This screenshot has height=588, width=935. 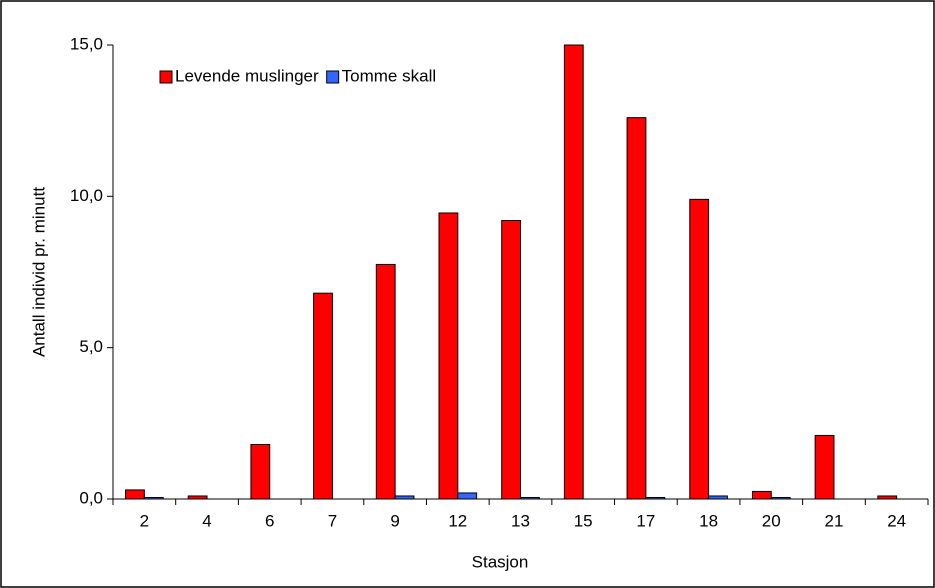 I want to click on x-tick-label: 21, so click(x=834, y=520).